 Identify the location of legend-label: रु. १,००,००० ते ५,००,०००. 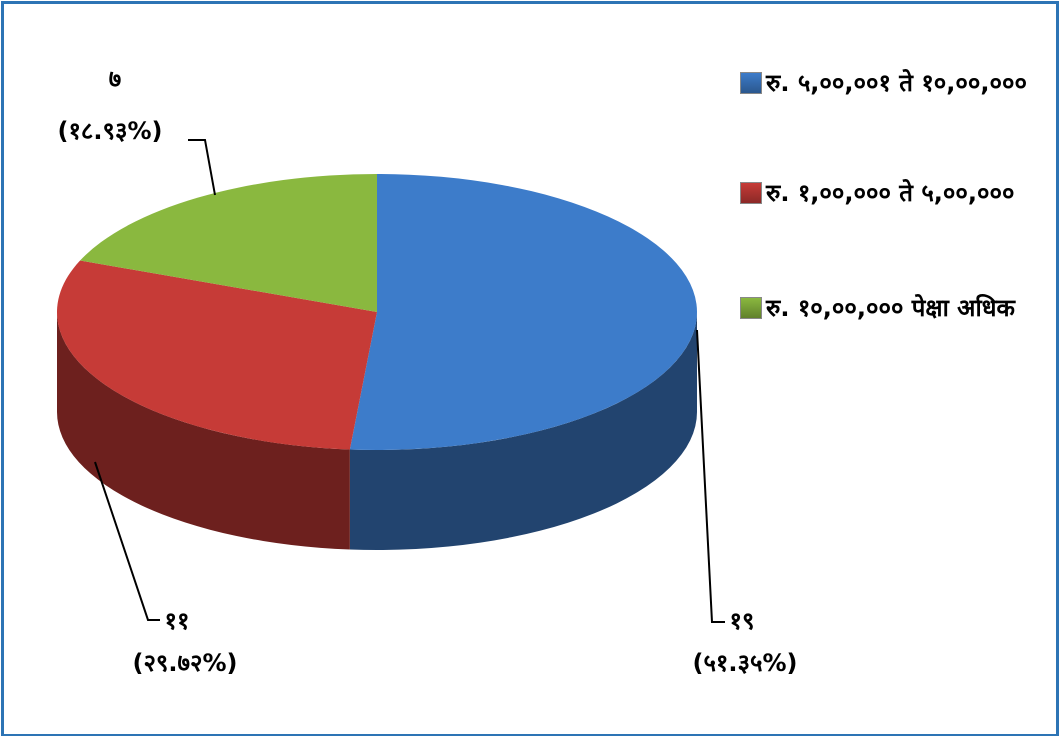
(890, 193).